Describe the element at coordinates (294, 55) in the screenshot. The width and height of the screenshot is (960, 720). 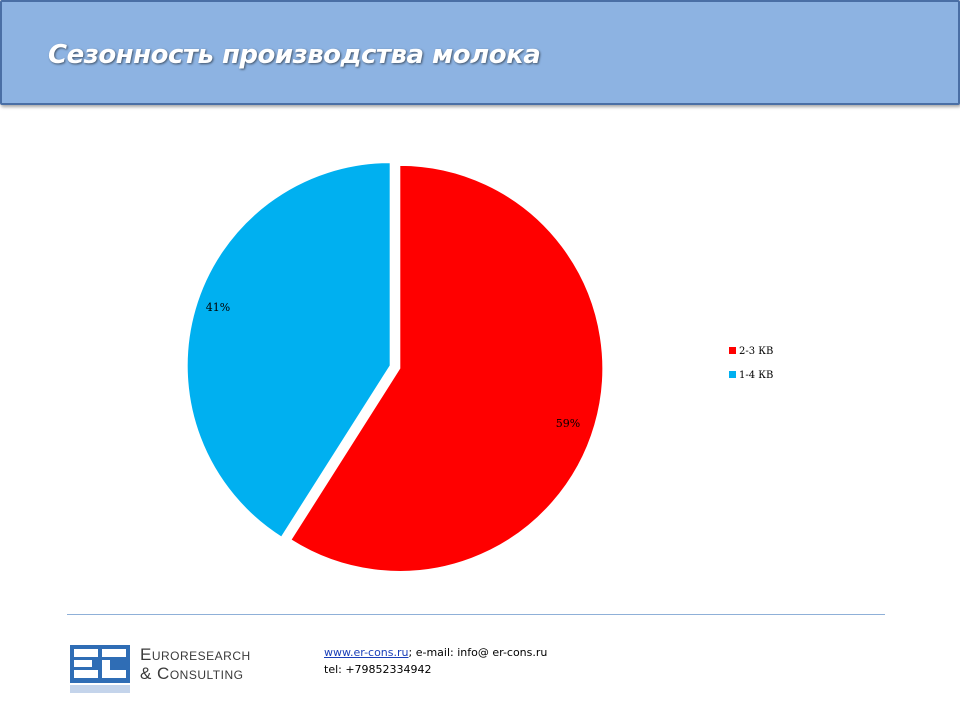
I see `page-title: Сезонность производства молока` at that location.